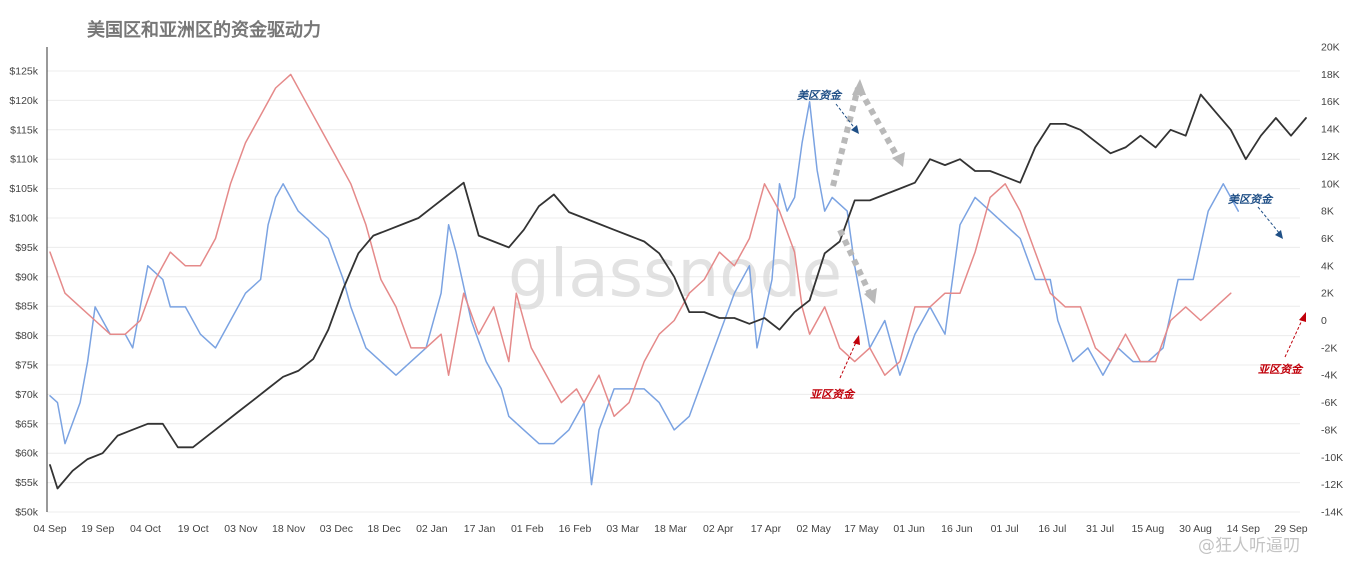  I want to click on y-left-tick-label: $100k, so click(23, 219).